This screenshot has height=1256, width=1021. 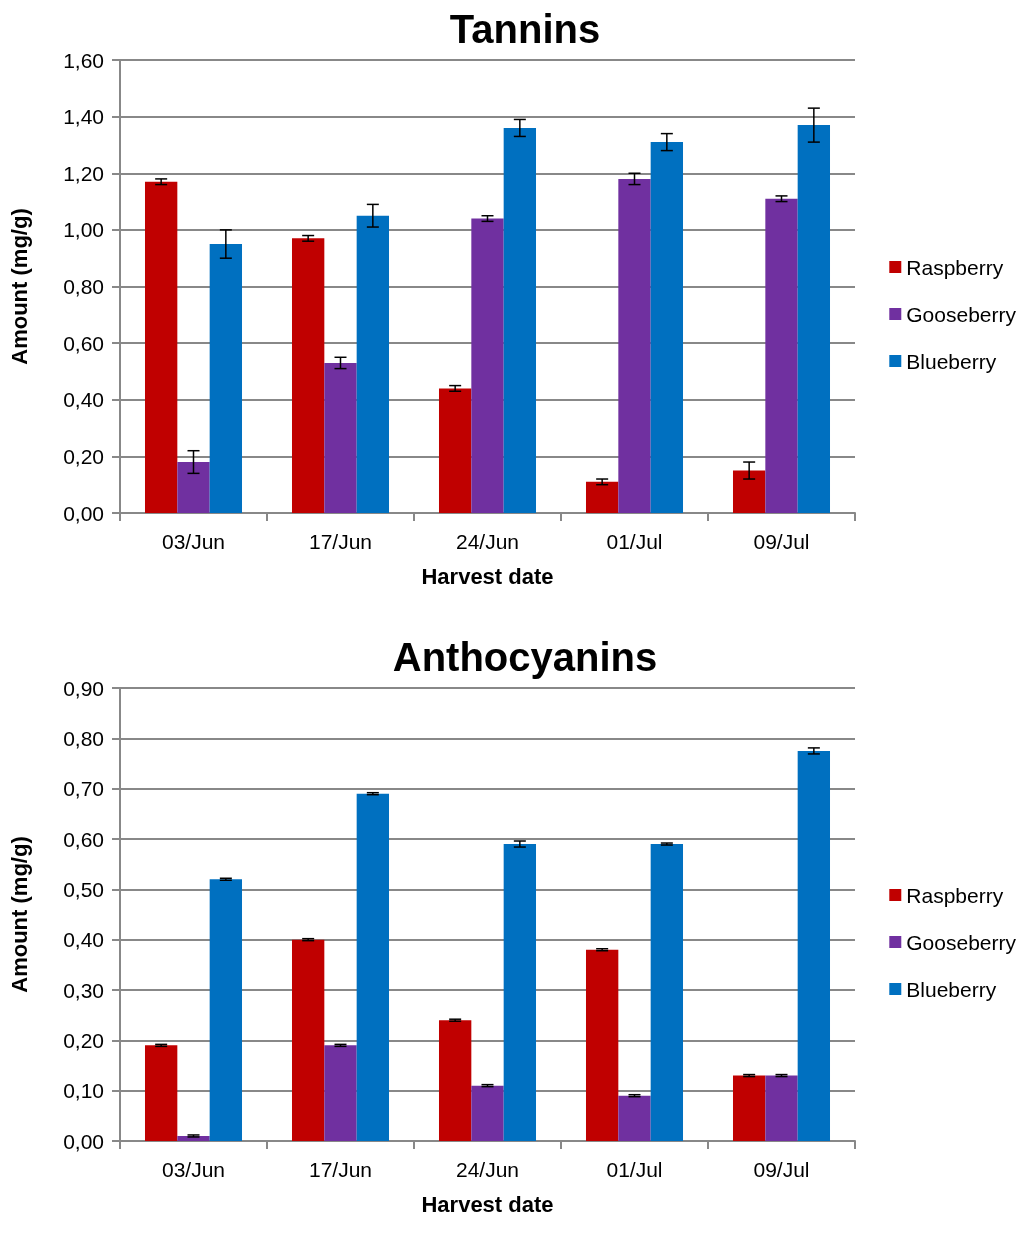 I want to click on y-tick-label: 1,40, so click(x=83, y=117).